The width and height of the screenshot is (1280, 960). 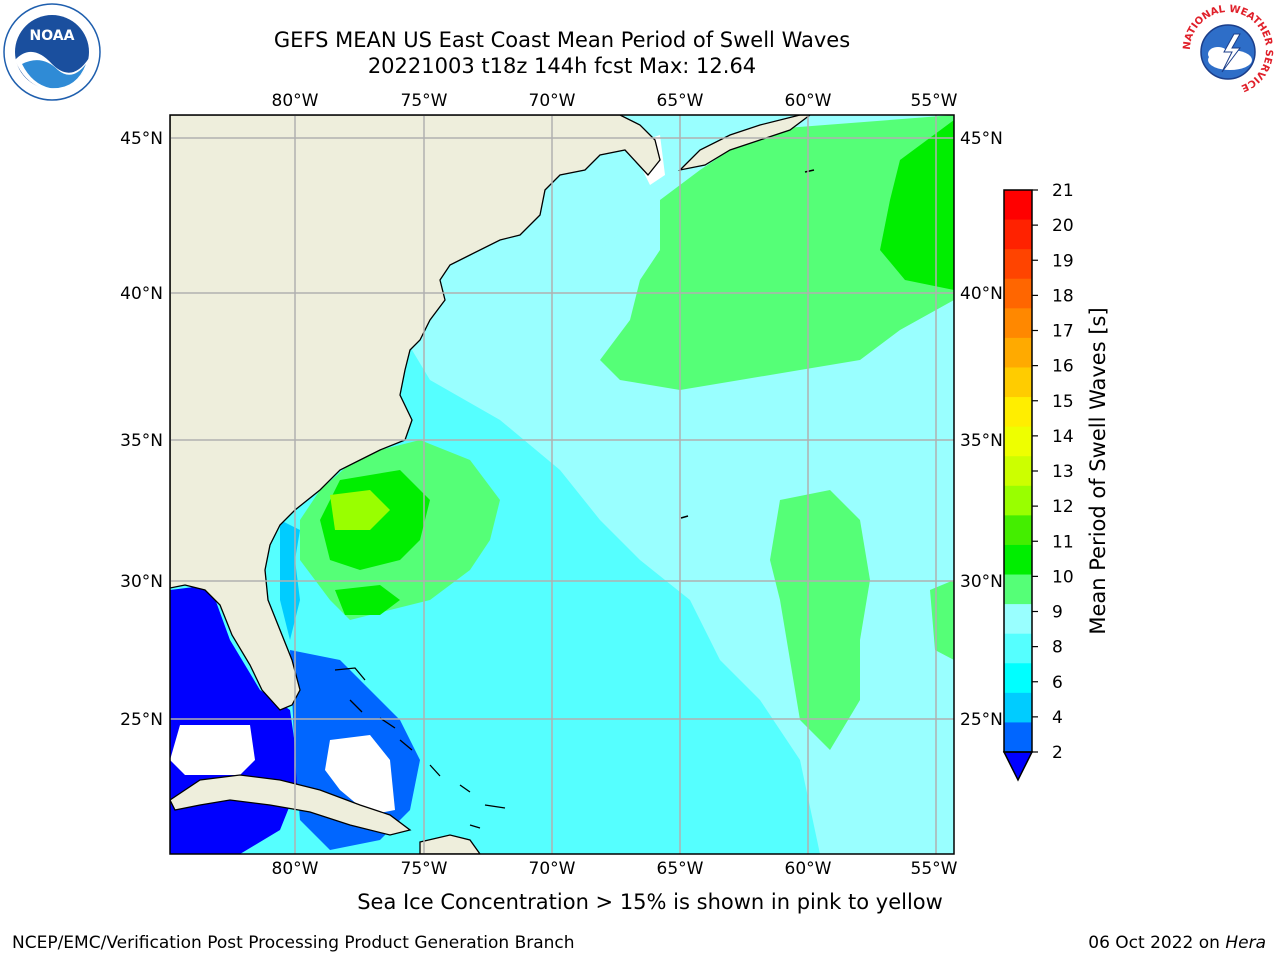 What do you see at coordinates (745, 143) in the screenshot?
I see `land-nova-scotia` at bounding box center [745, 143].